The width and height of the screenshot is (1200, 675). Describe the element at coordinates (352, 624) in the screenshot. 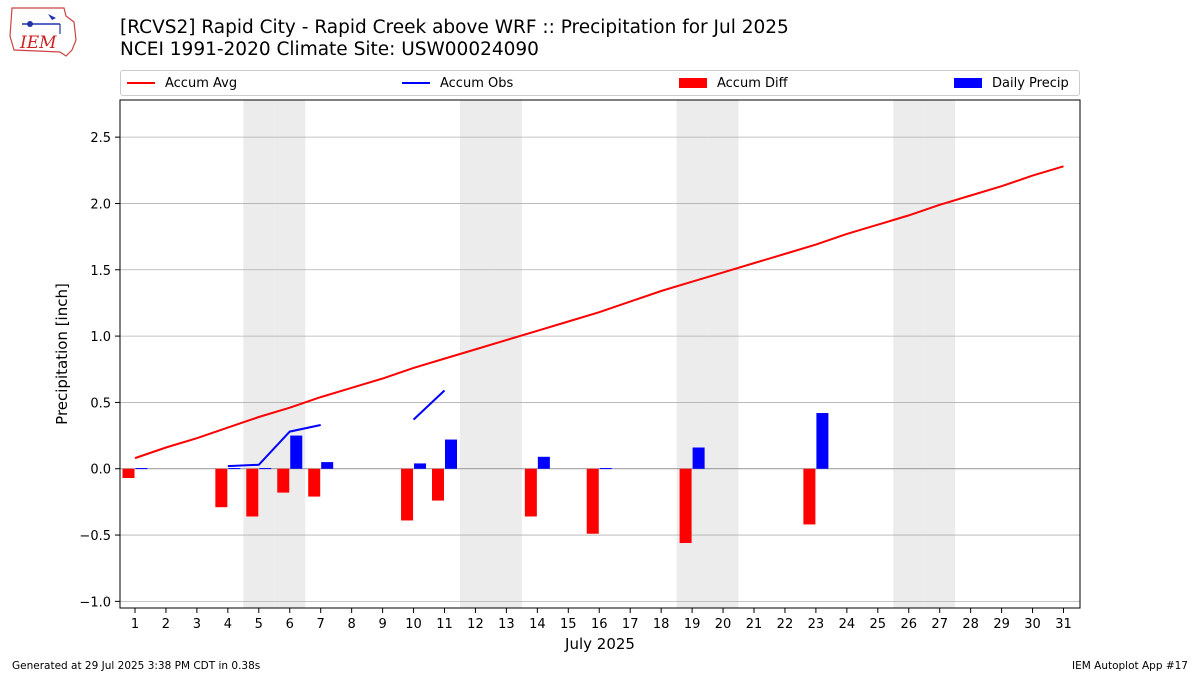

I see `x-tick-label: 8` at that location.